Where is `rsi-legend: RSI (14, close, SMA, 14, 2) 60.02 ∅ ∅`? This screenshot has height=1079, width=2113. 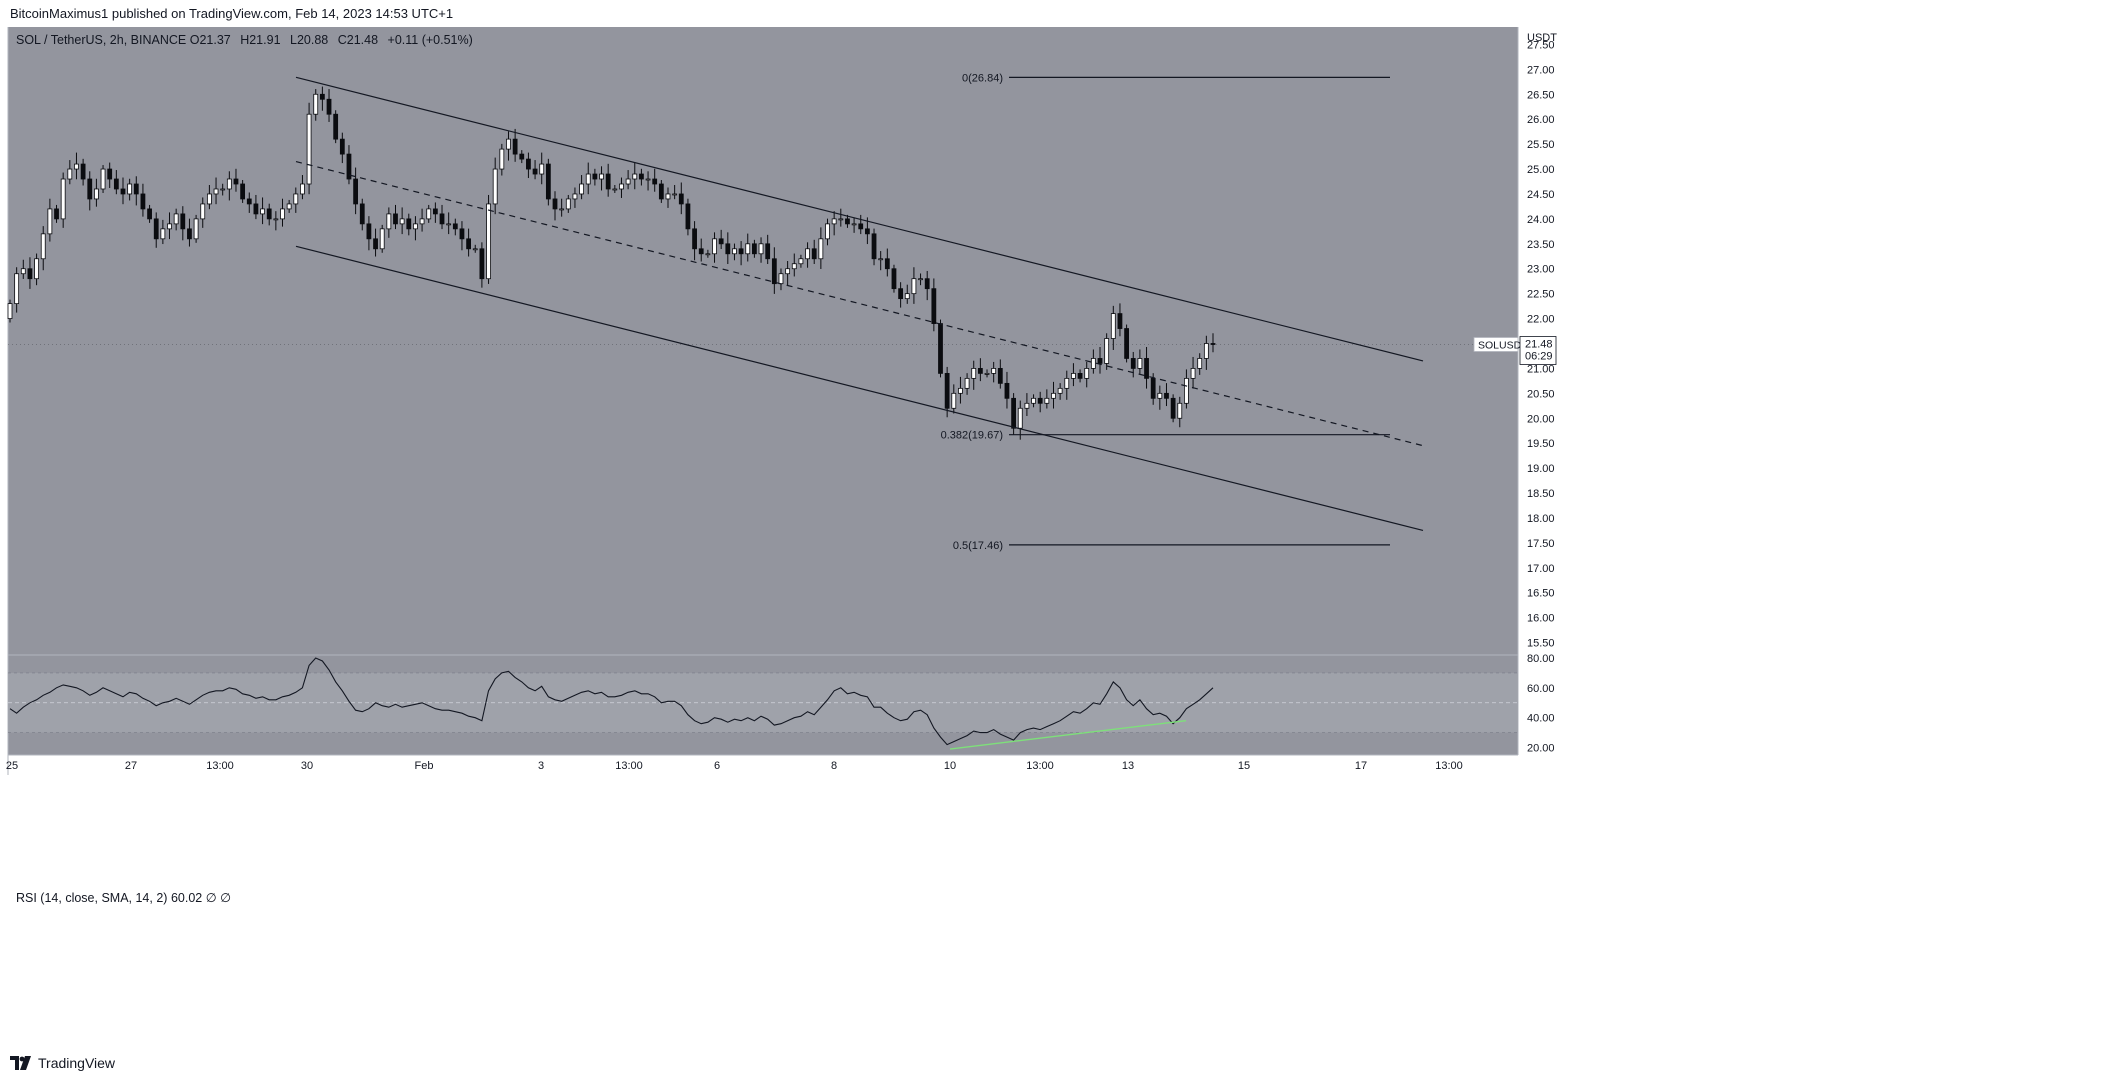 rsi-legend: RSI (14, close, SMA, 14, 2) 60.02 ∅ ∅ is located at coordinates (123, 897).